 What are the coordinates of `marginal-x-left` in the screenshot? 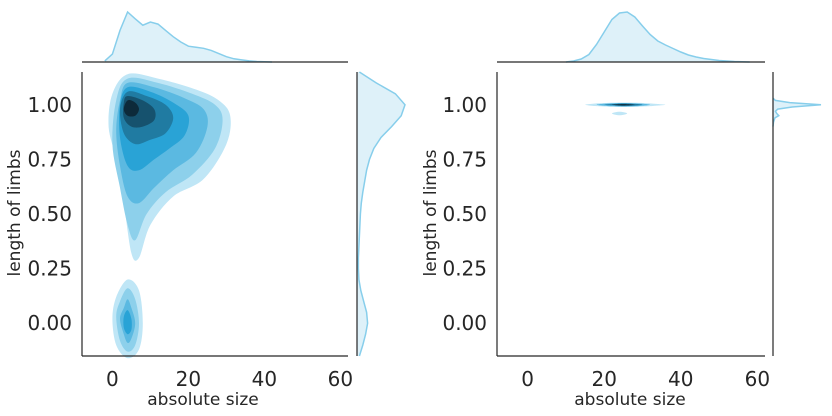 It's located at (215, 36).